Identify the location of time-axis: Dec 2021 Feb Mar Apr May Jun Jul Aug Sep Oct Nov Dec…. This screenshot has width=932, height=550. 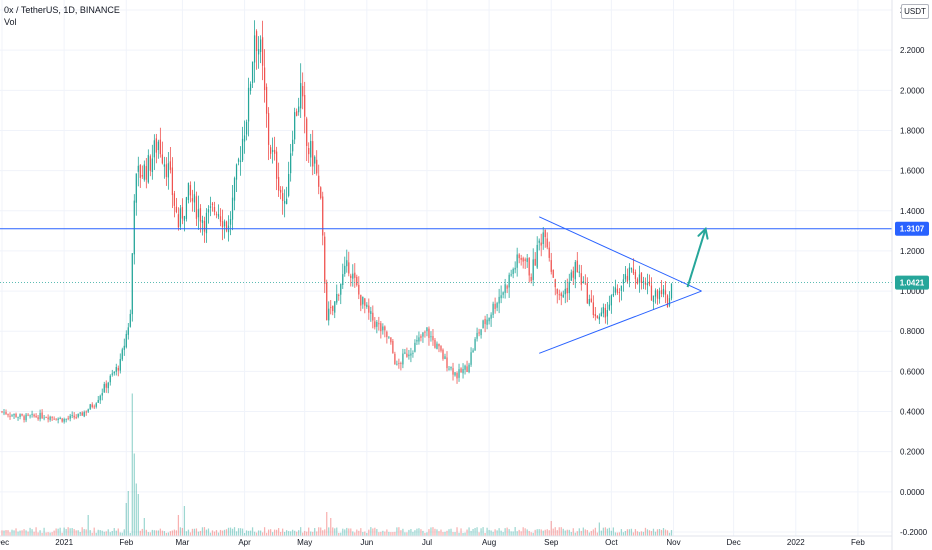
(446, 541).